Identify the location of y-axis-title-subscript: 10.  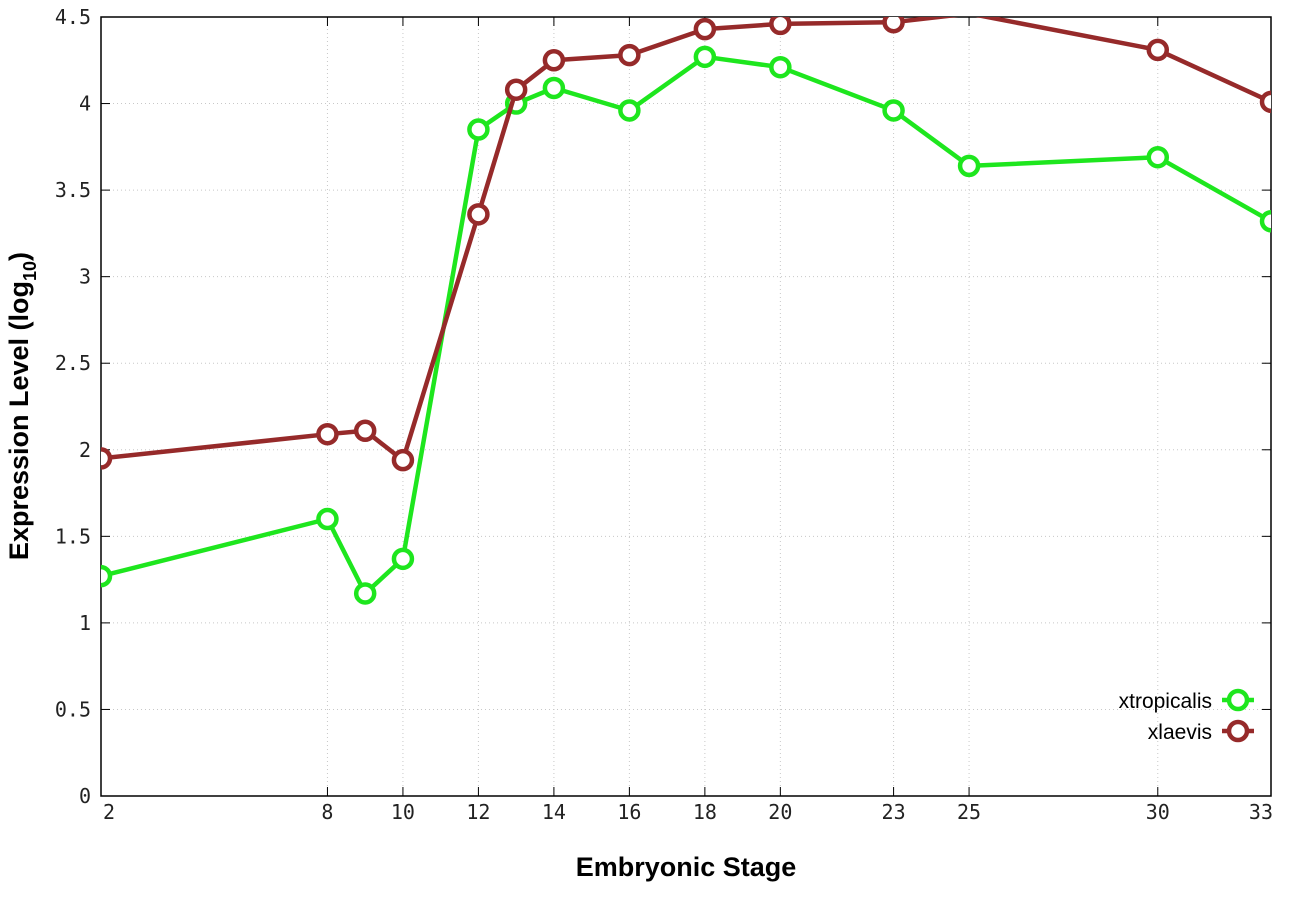
(30, 271).